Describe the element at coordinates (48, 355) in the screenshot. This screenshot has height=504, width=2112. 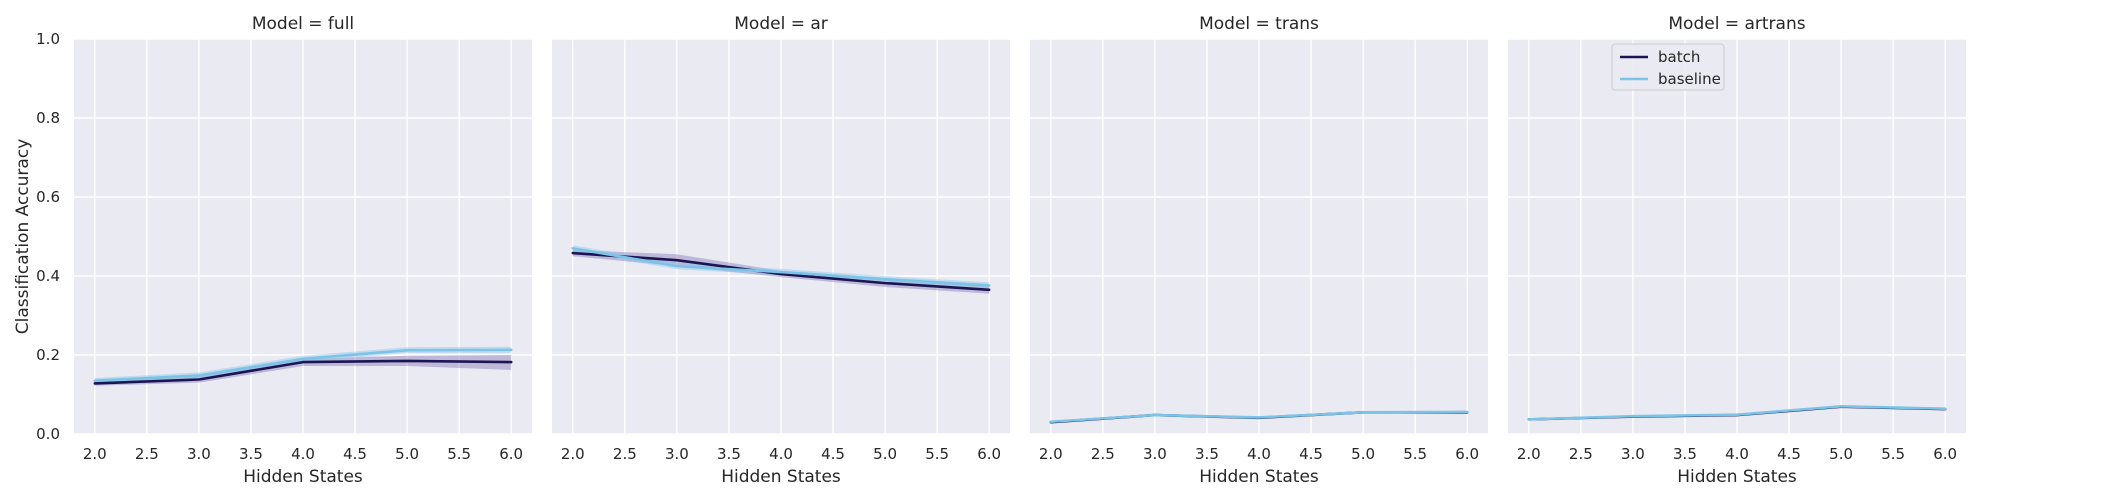
I see `y-tick-label: 0.2` at that location.